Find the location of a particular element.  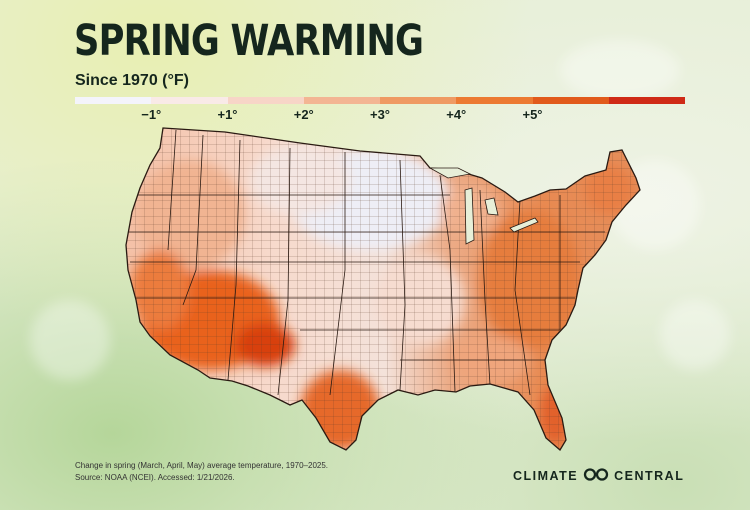

lake-superior is located at coordinates (450, 173).